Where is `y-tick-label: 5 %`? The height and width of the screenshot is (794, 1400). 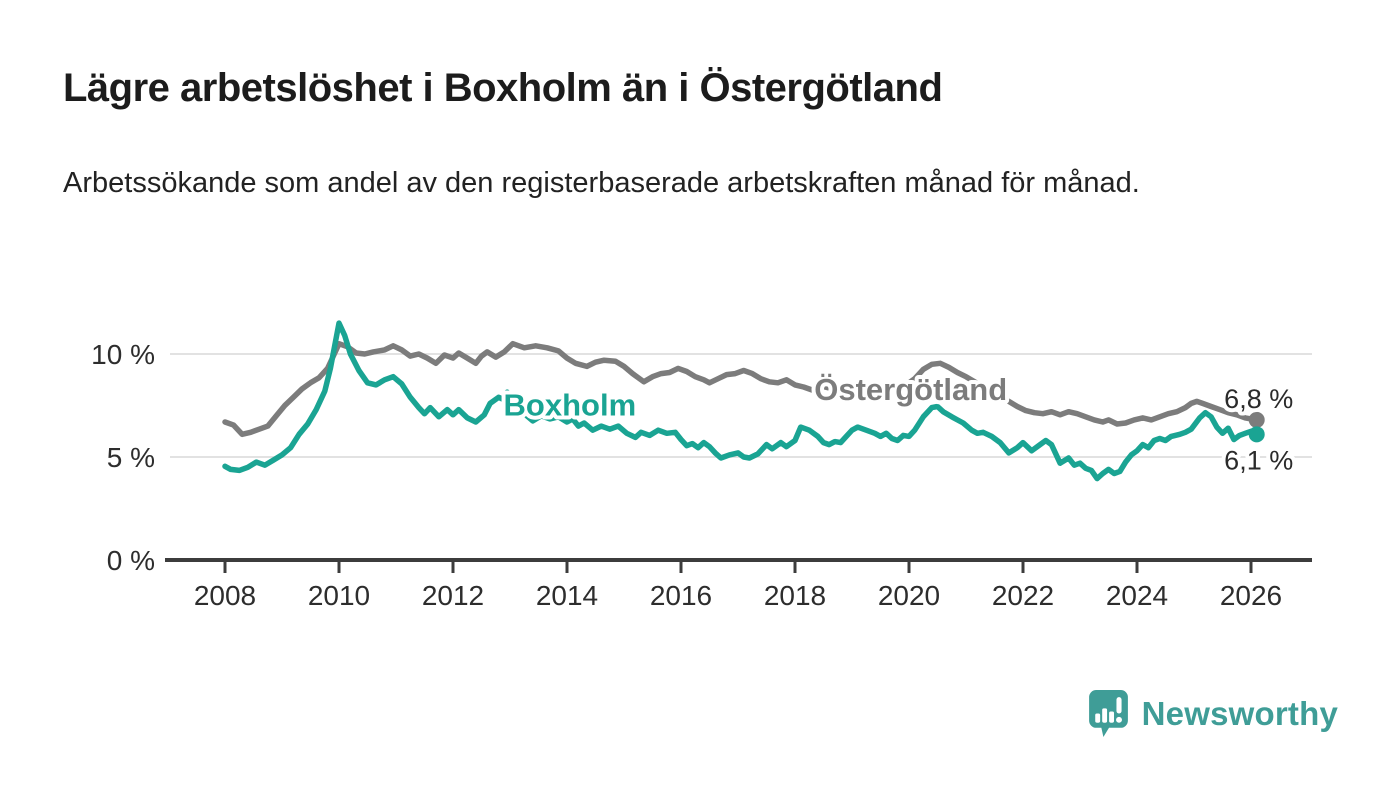
y-tick-label: 5 % is located at coordinates (131, 457).